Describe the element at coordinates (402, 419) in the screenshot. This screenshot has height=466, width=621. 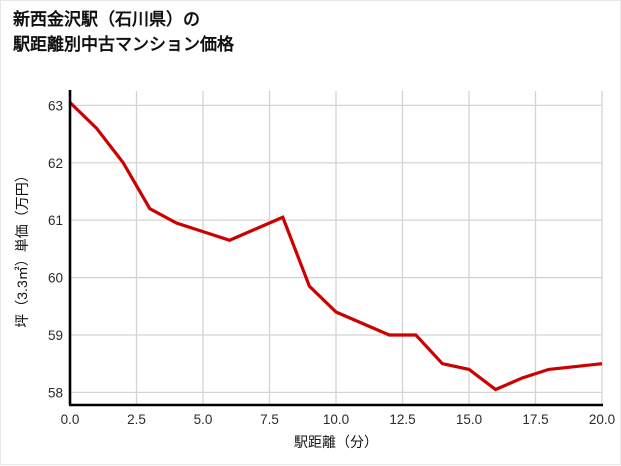
I see `xtick-label-5: 12.5` at that location.